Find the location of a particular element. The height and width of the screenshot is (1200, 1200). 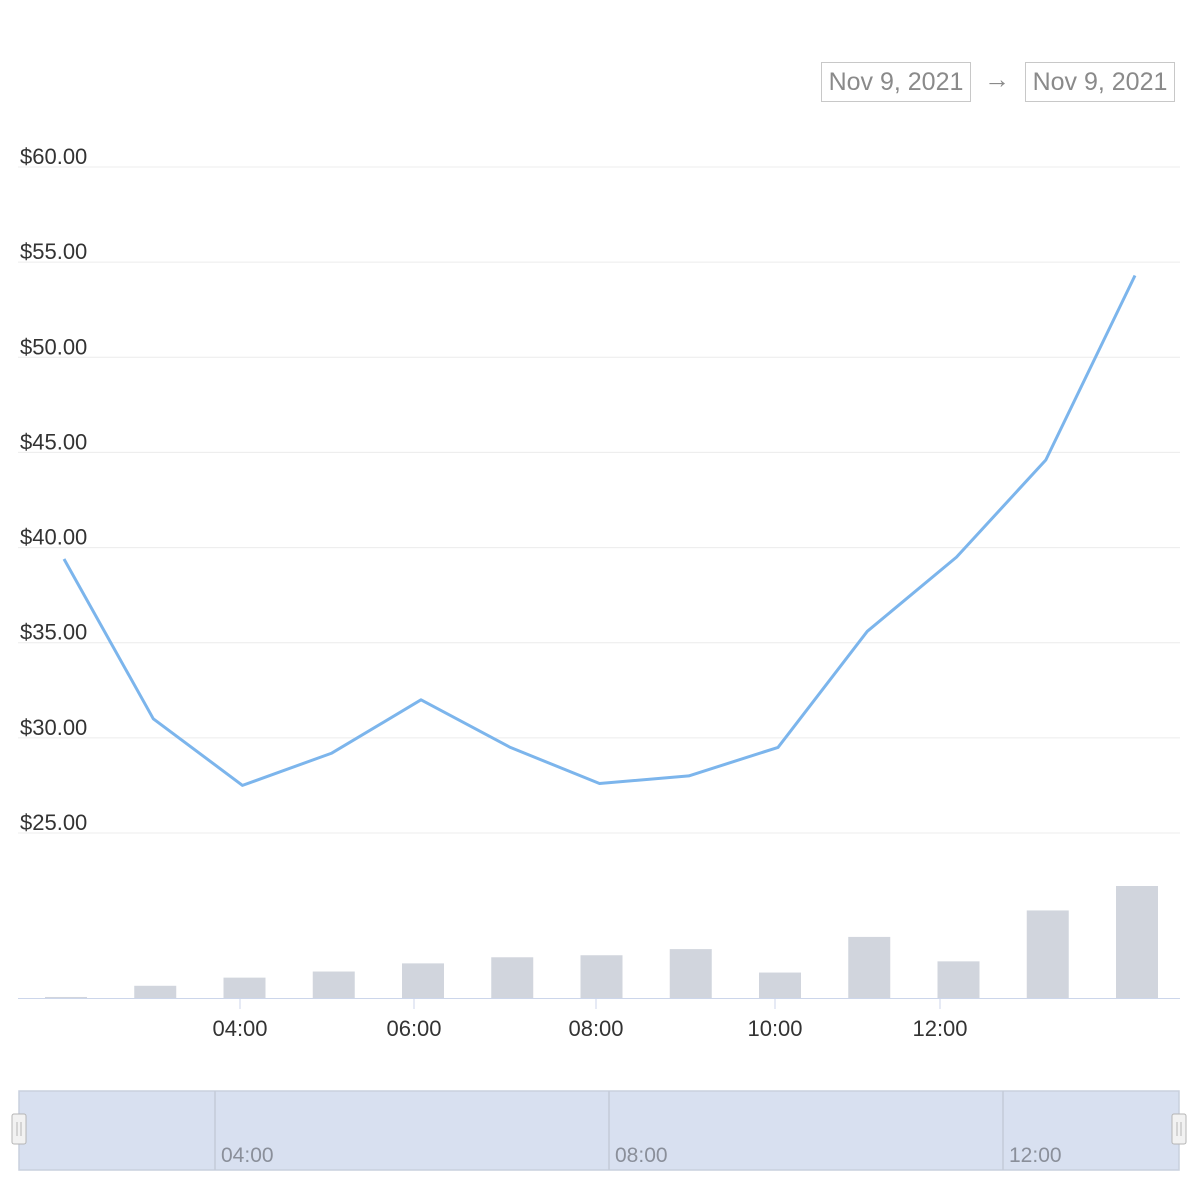

y-tick-label: $25.00 is located at coordinates (53, 822).